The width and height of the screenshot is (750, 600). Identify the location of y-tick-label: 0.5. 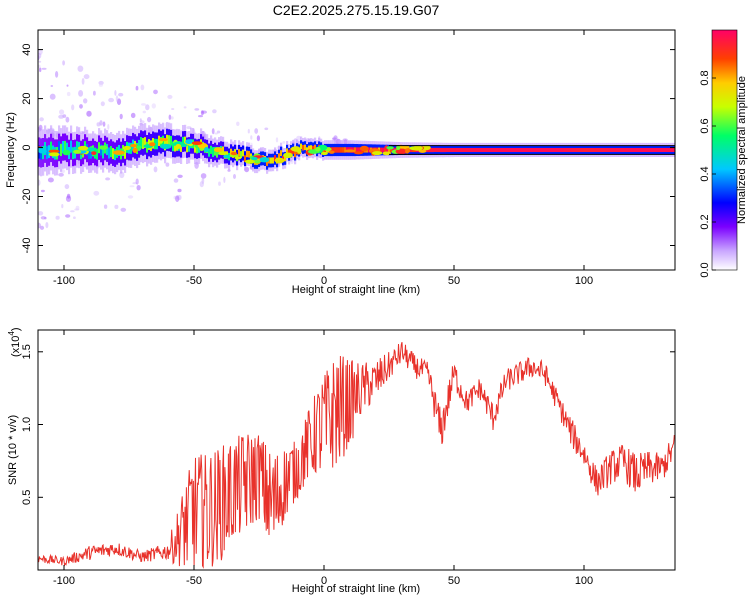
(27, 497).